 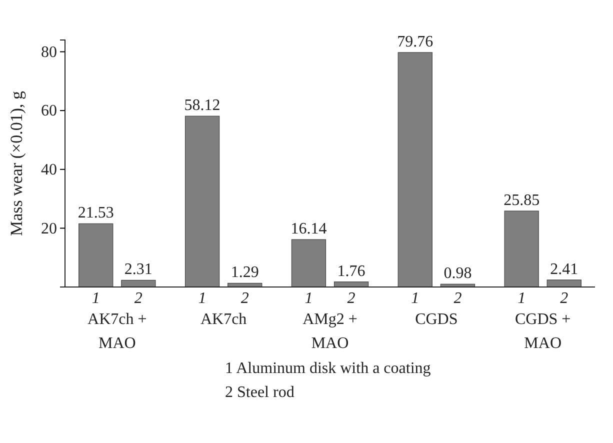 I want to click on data-label: 21.53, so click(x=96, y=213).